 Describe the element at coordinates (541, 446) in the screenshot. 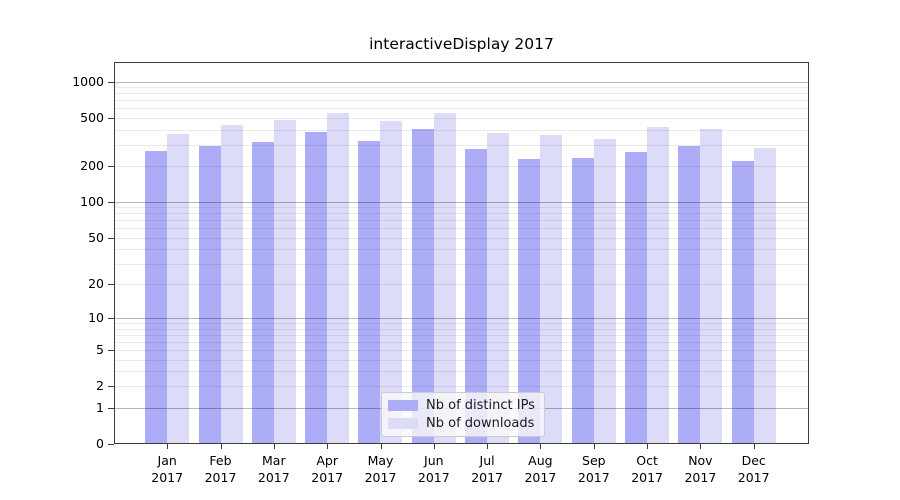

I see `x-tick-mark-aug` at that location.